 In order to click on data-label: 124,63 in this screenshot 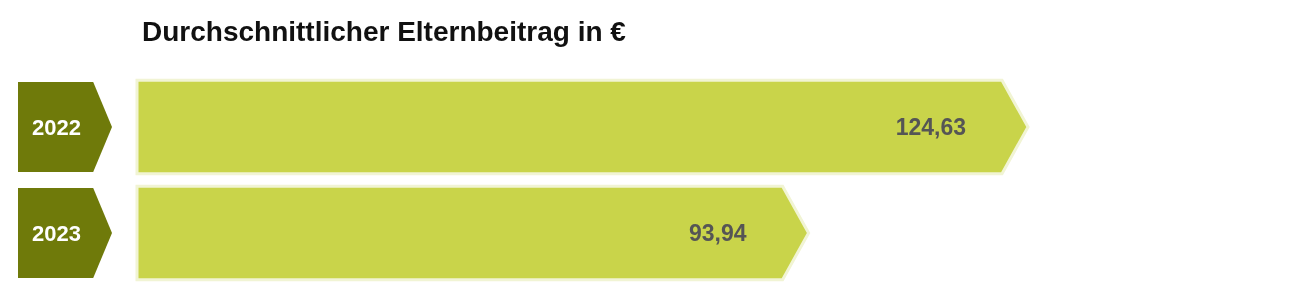, I will do `click(930, 127)`.